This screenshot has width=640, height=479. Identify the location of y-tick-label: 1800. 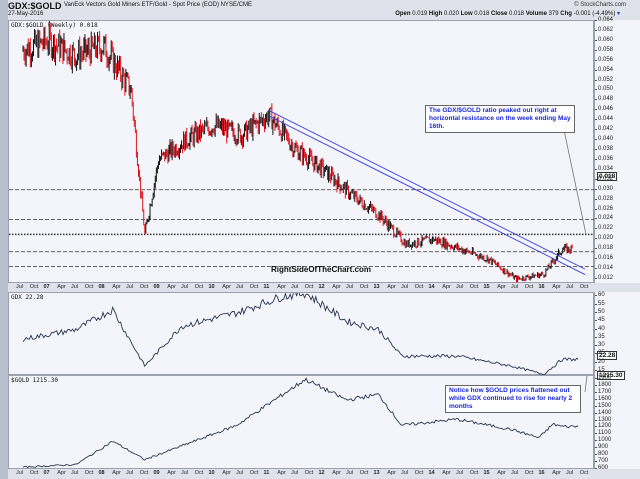
(605, 385).